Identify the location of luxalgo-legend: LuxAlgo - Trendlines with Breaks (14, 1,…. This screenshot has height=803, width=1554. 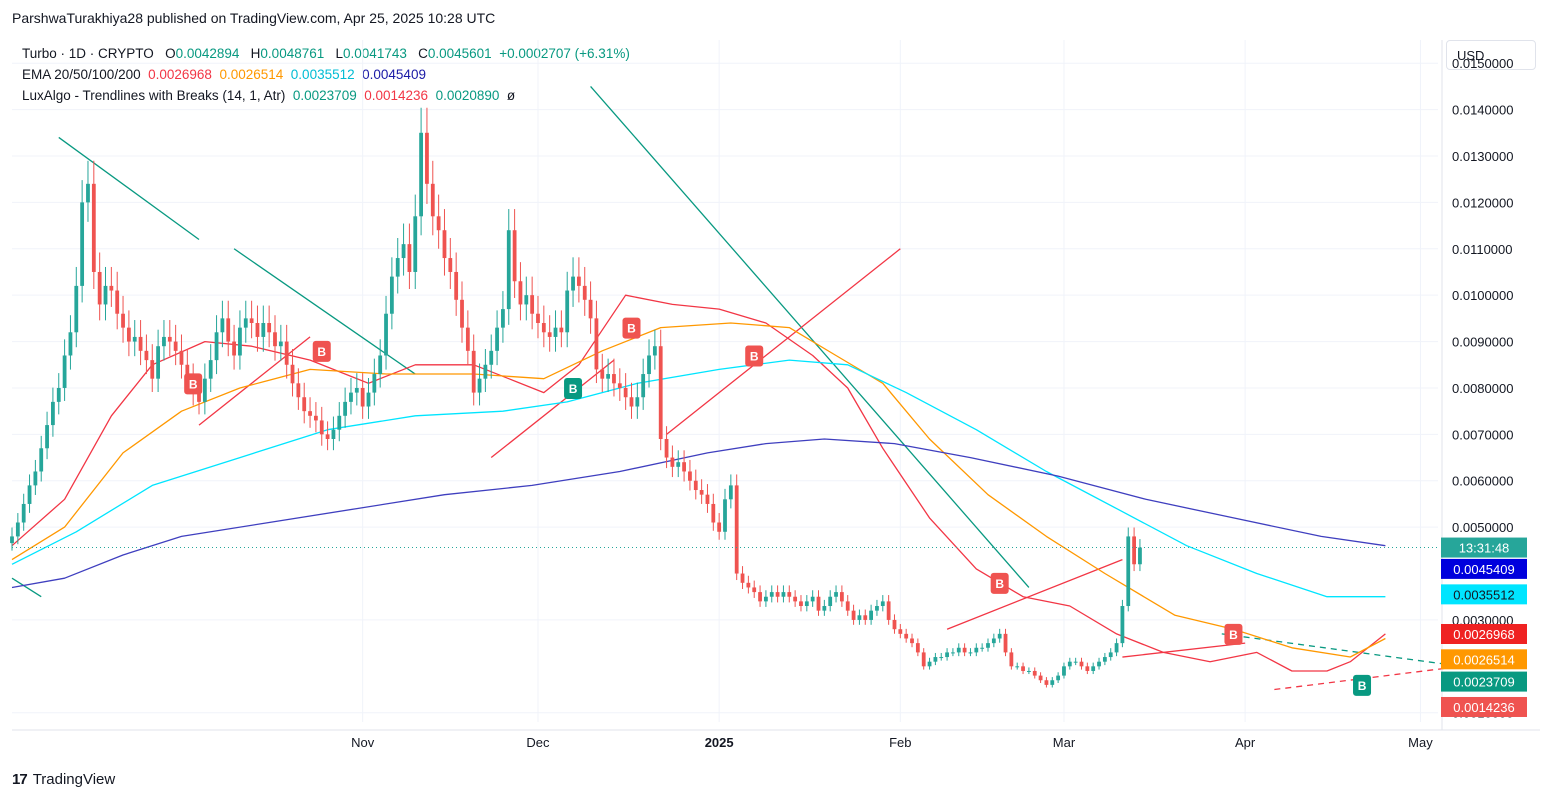
(268, 95).